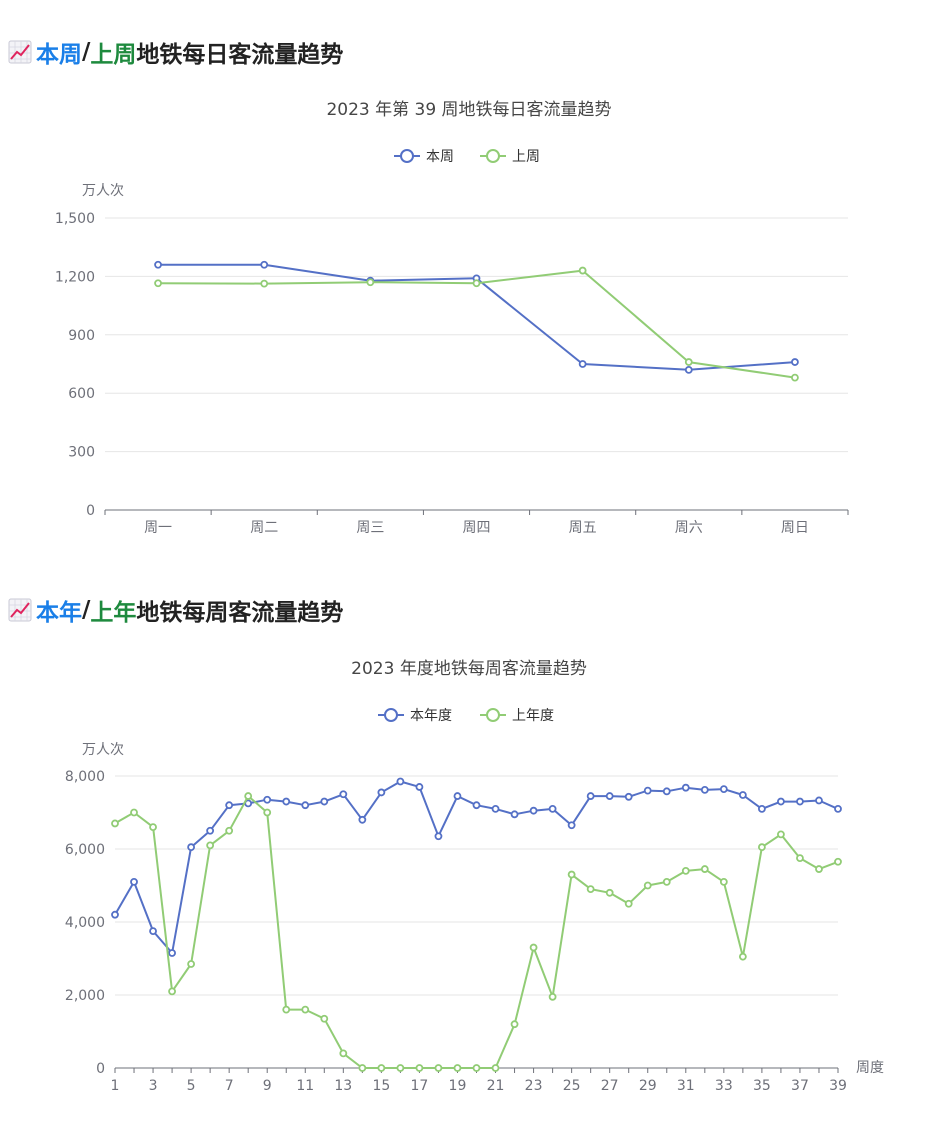 Image resolution: width=939 pixels, height=1142 pixels. Describe the element at coordinates (100, 1069) in the screenshot. I see `y-tick-label: 0` at that location.